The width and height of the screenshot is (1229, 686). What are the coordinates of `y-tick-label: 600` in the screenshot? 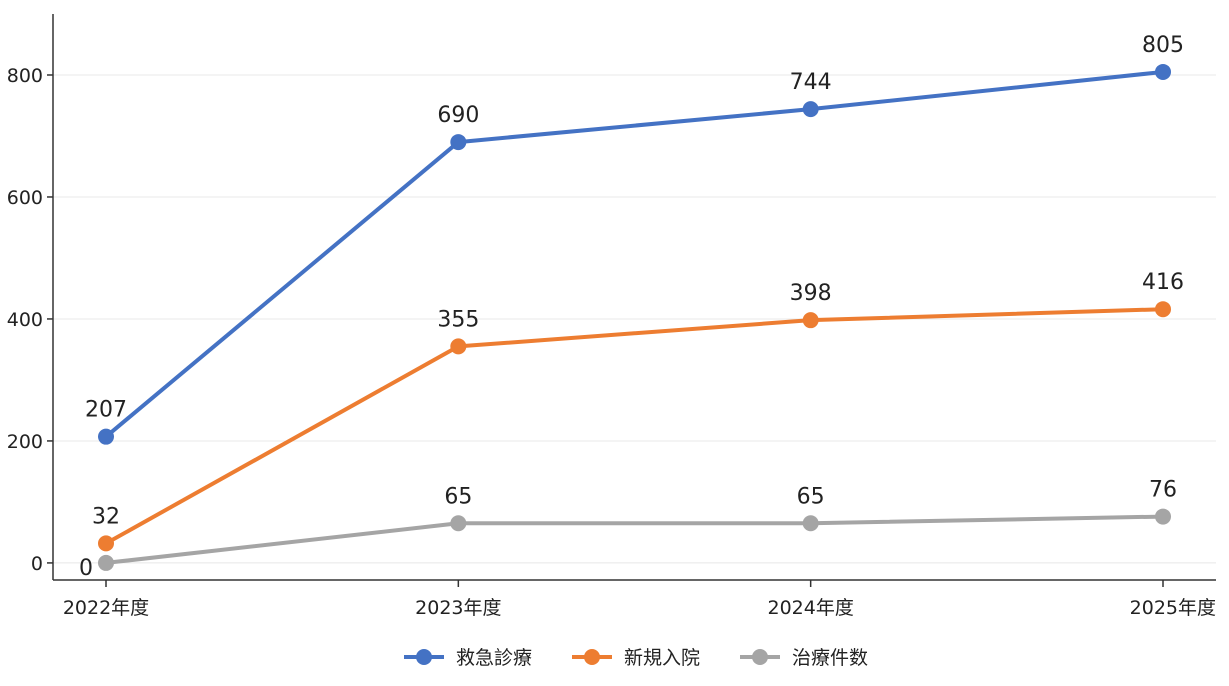 It's located at (25, 198).